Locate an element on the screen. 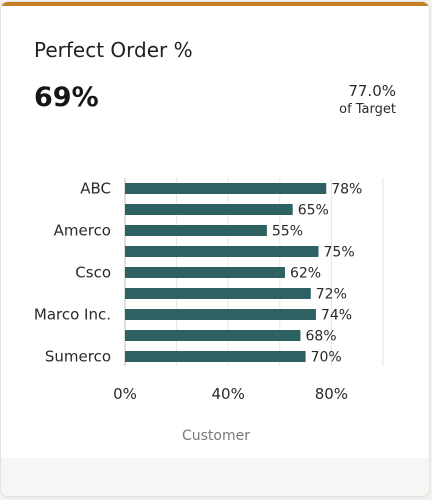  card-title: Perfect Order % is located at coordinates (113, 50).